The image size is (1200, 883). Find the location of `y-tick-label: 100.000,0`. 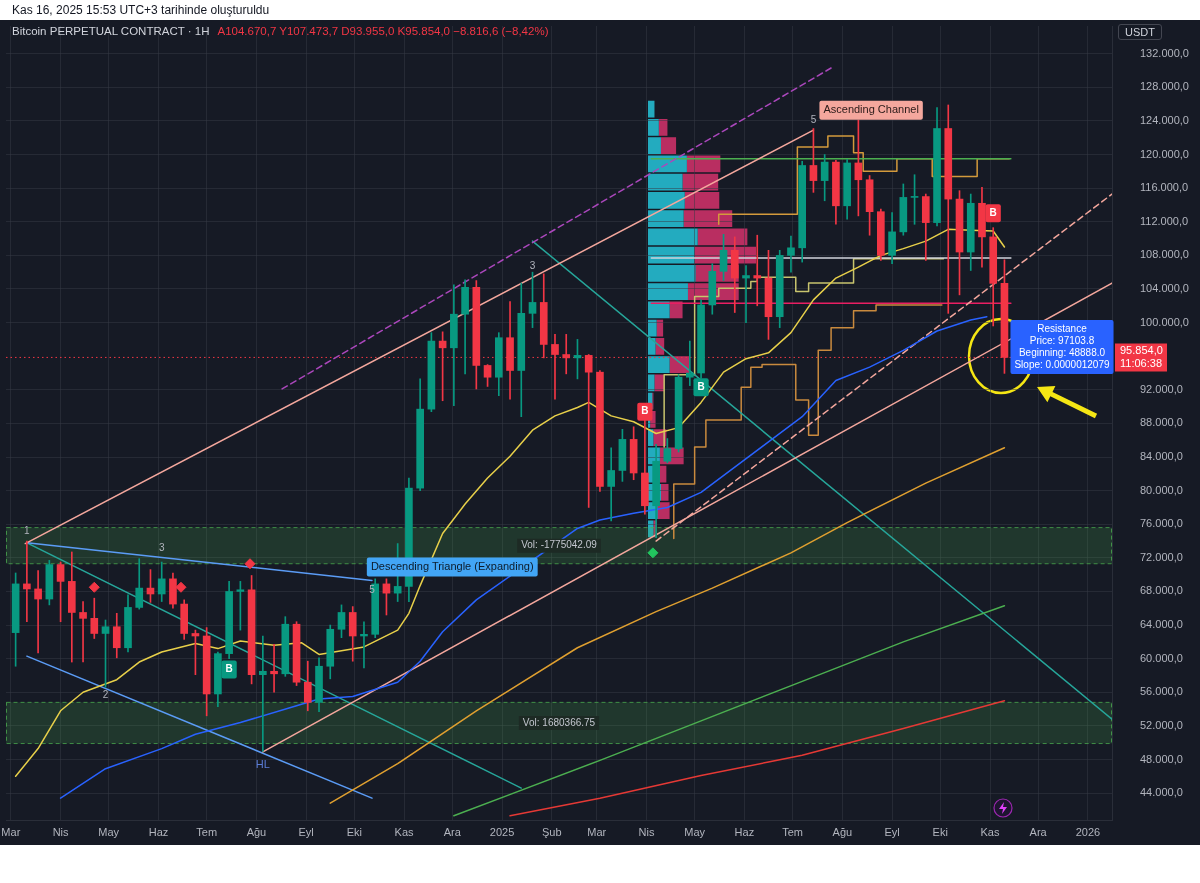

y-tick-label: 100.000,0 is located at coordinates (1164, 321).